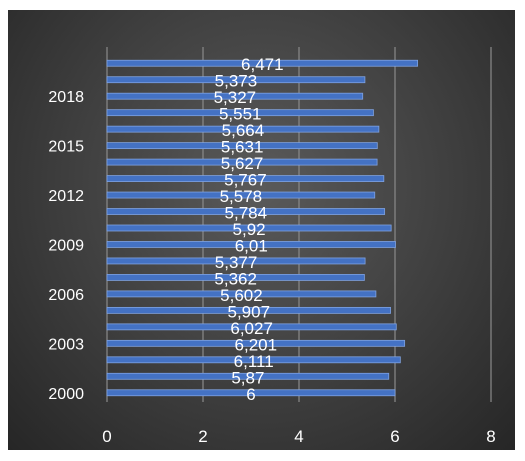 This screenshot has width=525, height=461. I want to click on data-label: 5,631, so click(242, 147).